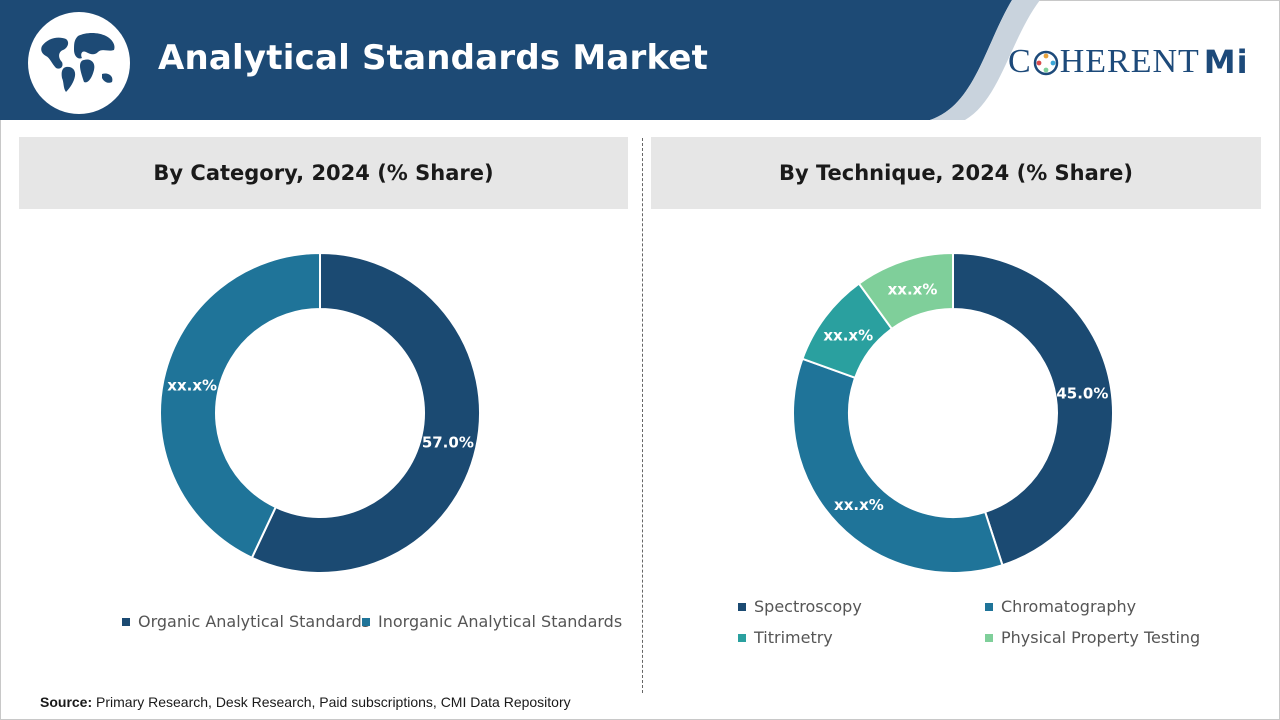 This screenshot has width=1280, height=720. Describe the element at coordinates (1082, 394) in the screenshot. I see `technique-data-label-1: 45.0%` at that location.